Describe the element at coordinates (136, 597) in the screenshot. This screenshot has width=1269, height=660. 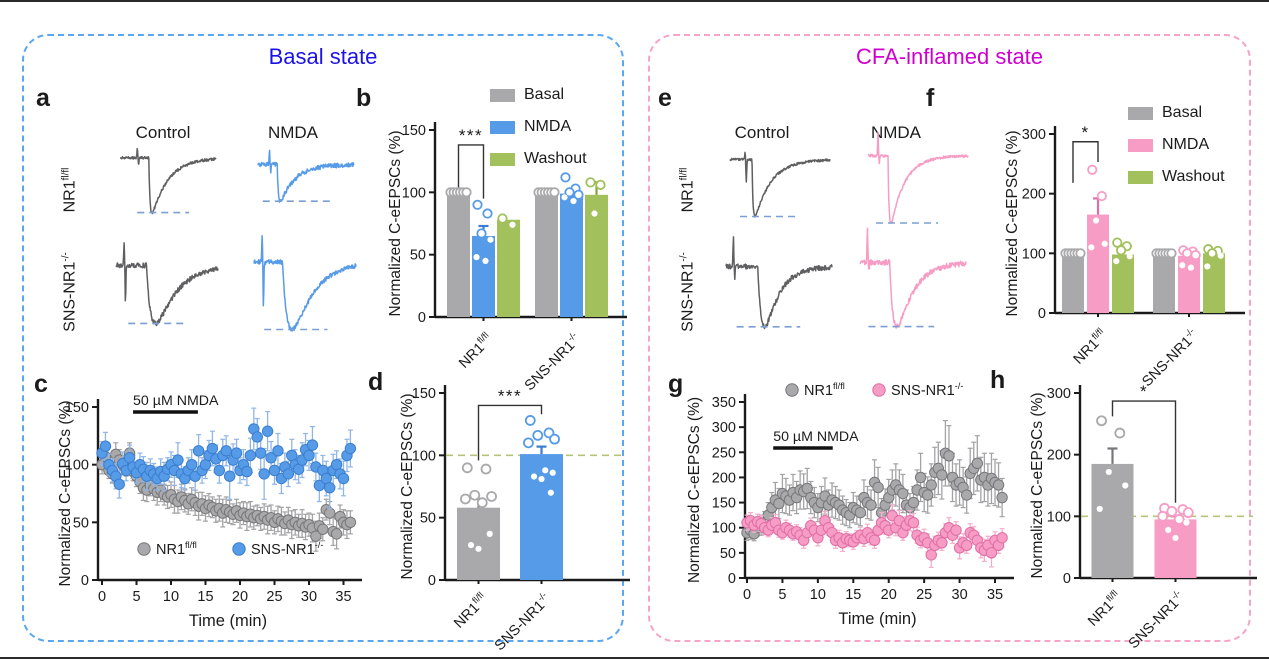
I see `svg-text: 5` at that location.